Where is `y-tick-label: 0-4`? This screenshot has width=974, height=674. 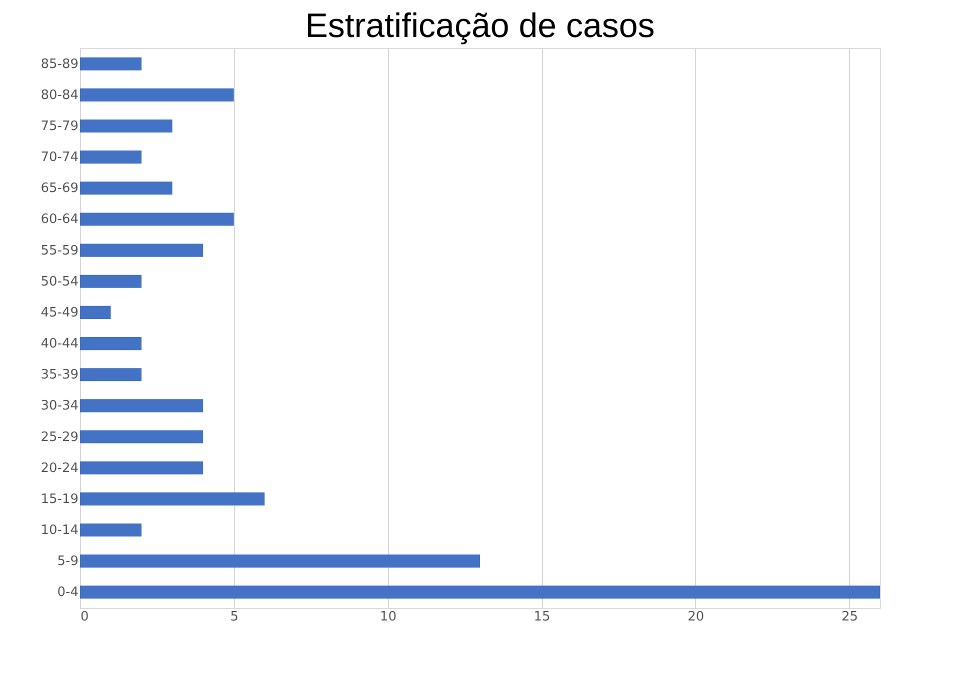
y-tick-label: 0-4 is located at coordinates (67, 592).